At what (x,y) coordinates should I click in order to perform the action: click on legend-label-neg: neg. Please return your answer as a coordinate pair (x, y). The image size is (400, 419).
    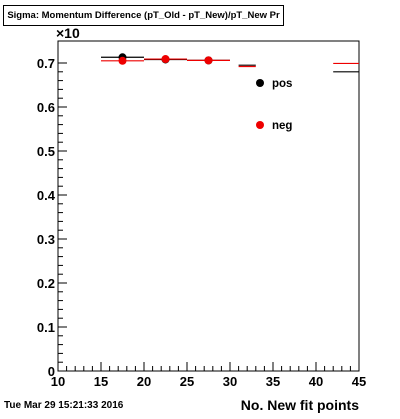
    Looking at the image, I should click on (282, 126).